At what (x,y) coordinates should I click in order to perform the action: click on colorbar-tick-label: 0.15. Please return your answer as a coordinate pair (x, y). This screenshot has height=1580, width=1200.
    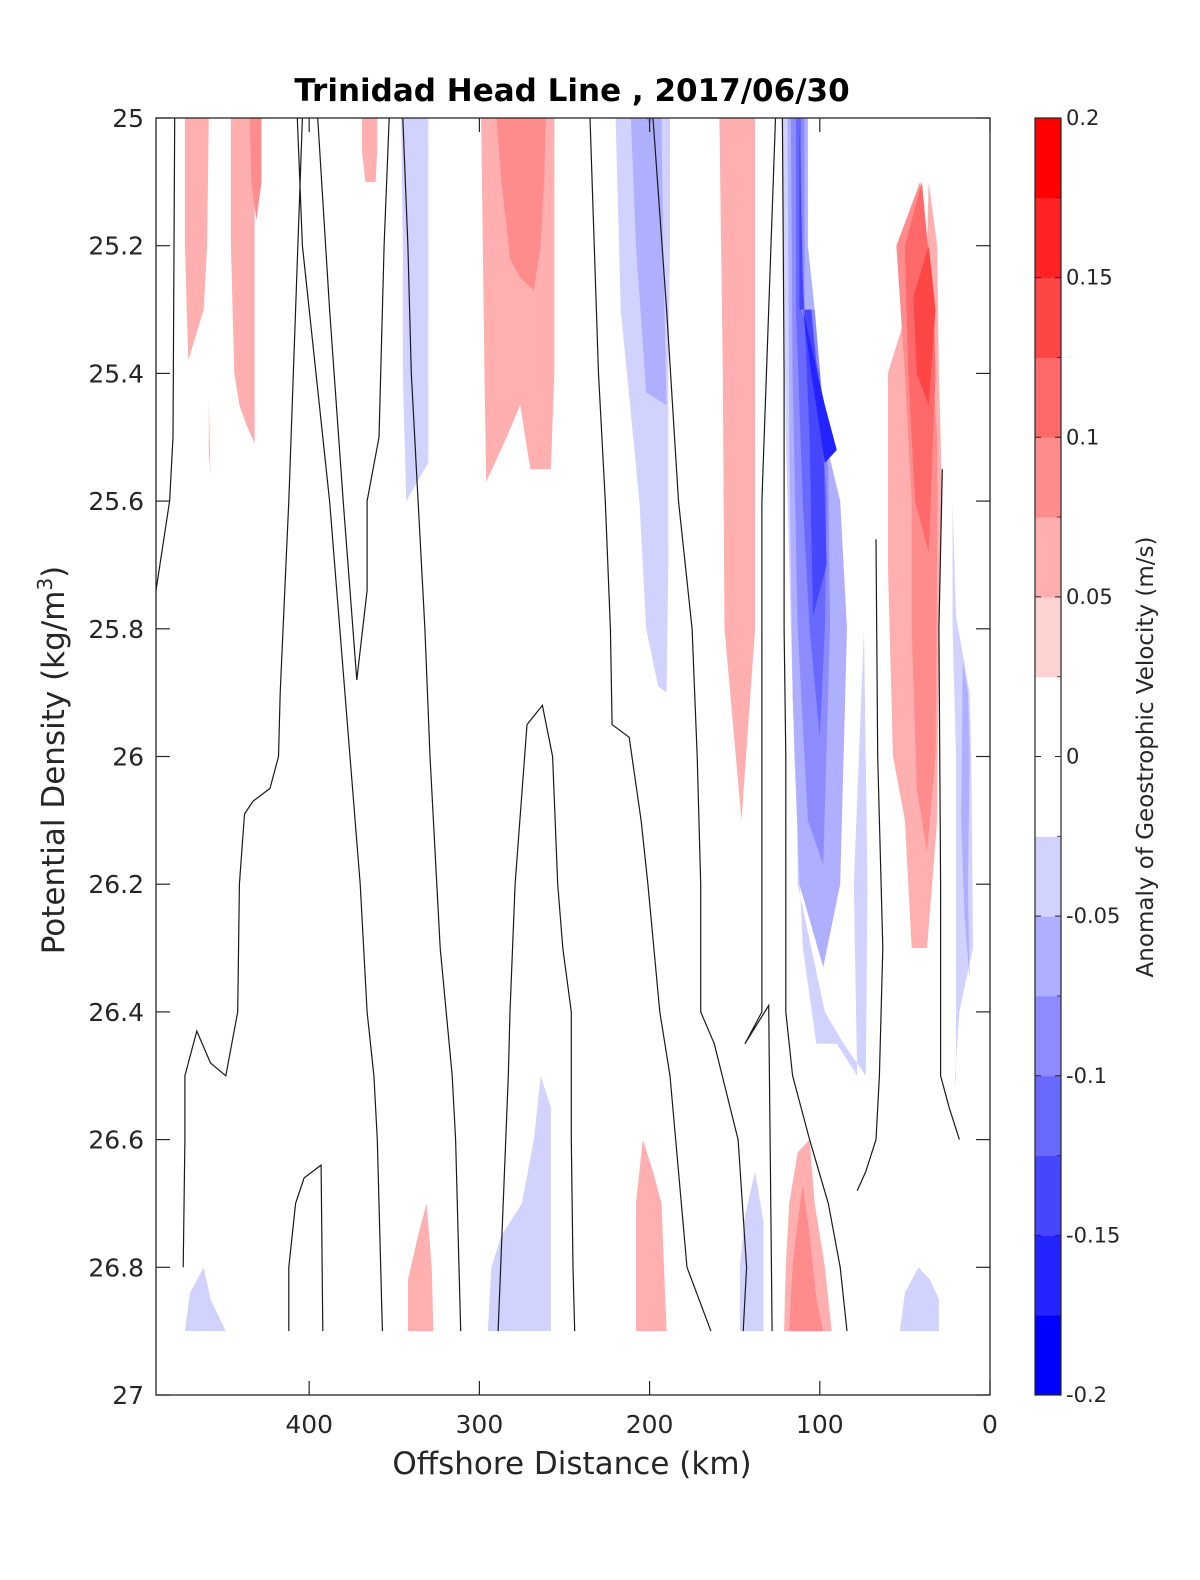
    Looking at the image, I should click on (1089, 278).